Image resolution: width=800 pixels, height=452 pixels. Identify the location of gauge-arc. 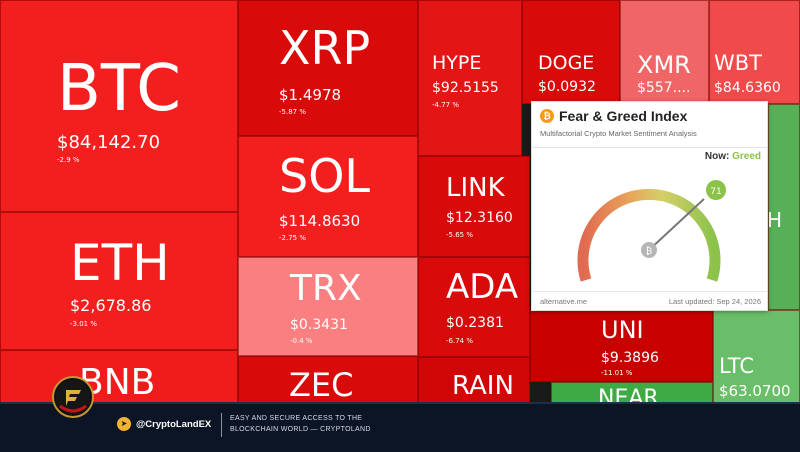
(649, 235).